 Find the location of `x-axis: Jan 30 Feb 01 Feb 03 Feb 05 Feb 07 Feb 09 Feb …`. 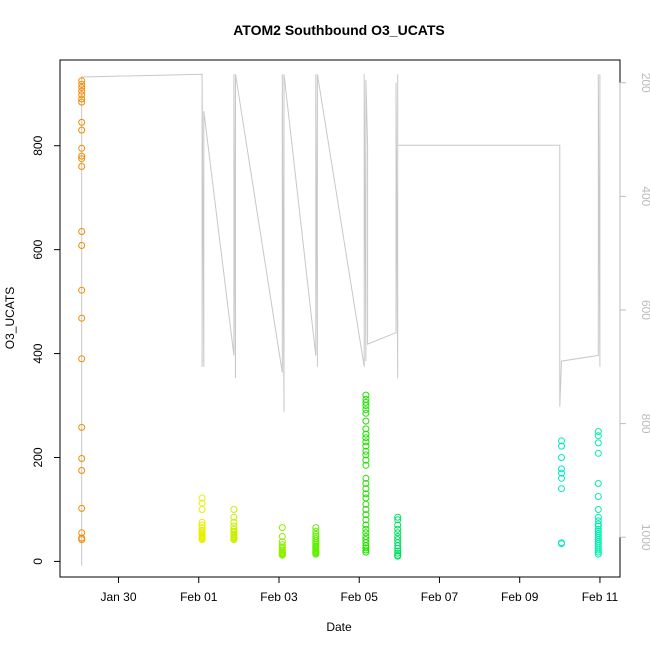

x-axis: Jan 30 Feb 01 Feb 03 Feb 05 Feb 07 Feb 09 Feb … is located at coordinates (359, 590).